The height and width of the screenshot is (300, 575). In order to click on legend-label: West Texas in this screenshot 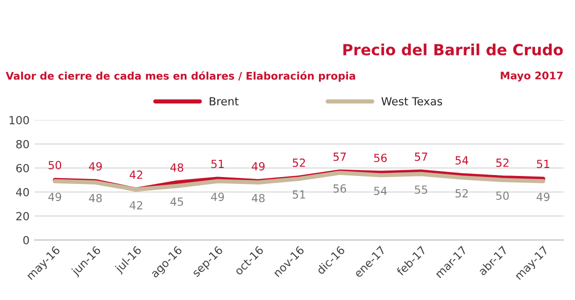, I will do `click(411, 101)`.